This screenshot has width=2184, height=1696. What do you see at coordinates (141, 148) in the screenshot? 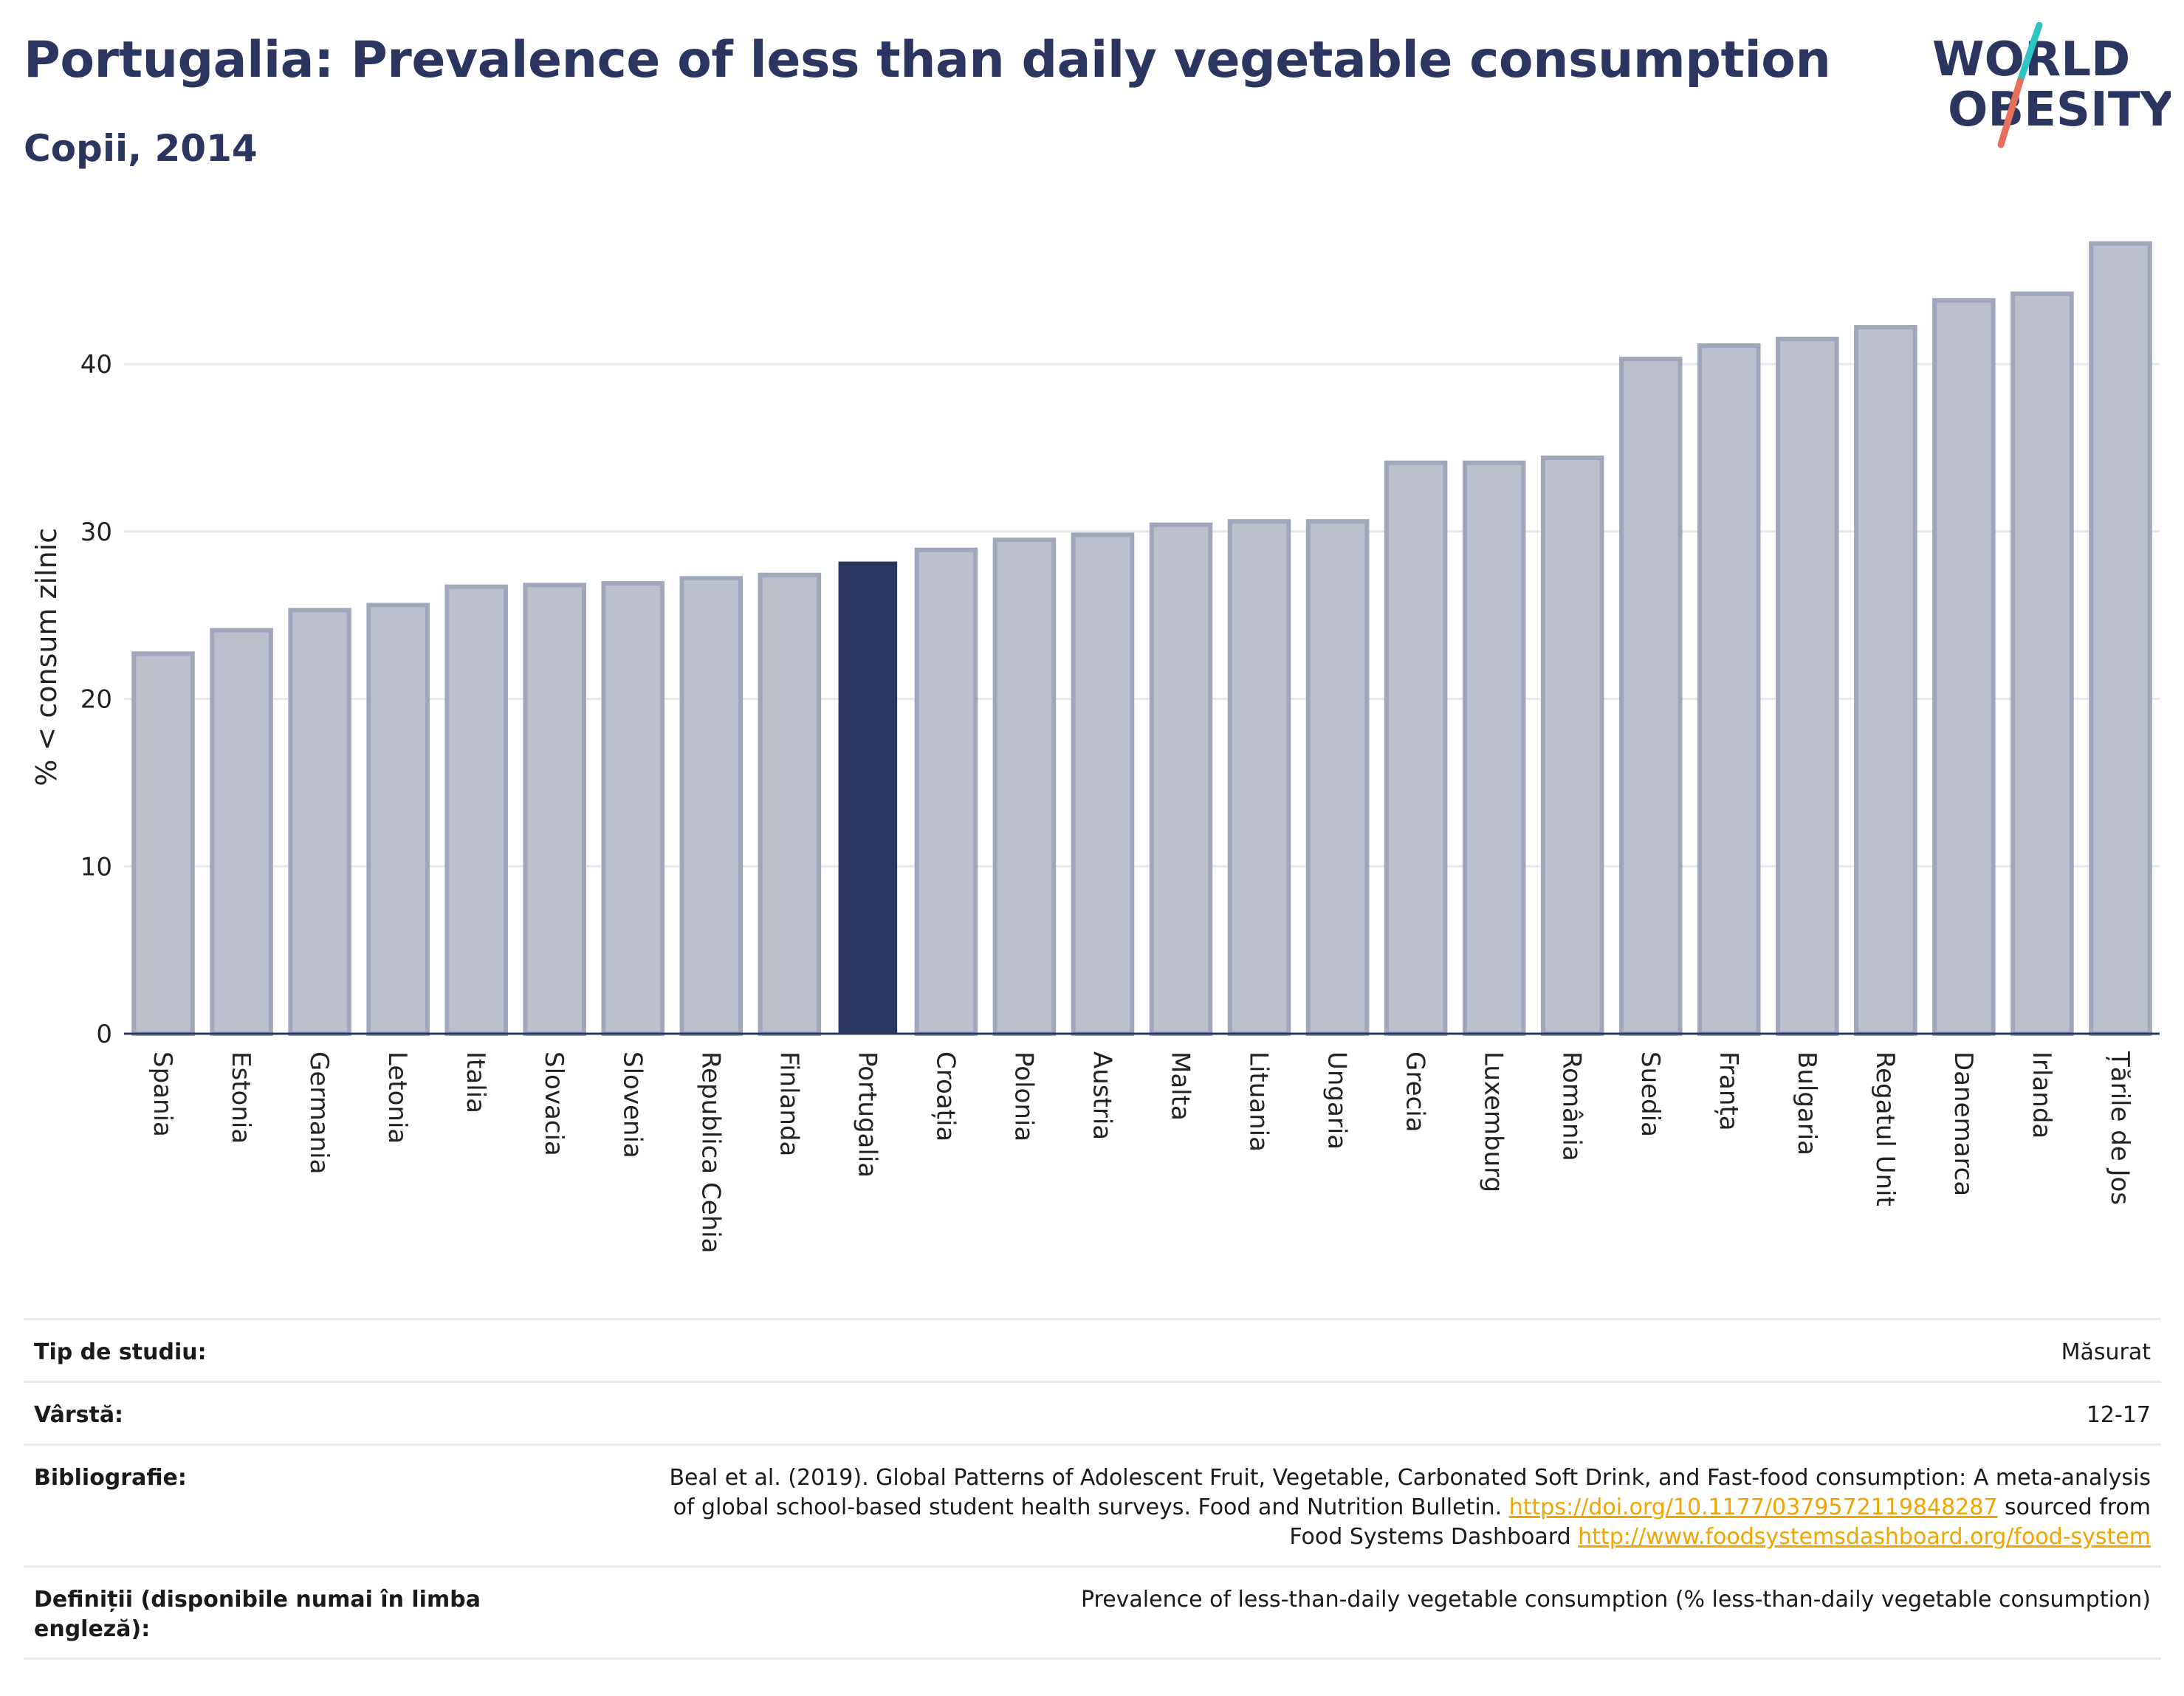
I see `page-subtitle: Copii, 2014` at bounding box center [141, 148].